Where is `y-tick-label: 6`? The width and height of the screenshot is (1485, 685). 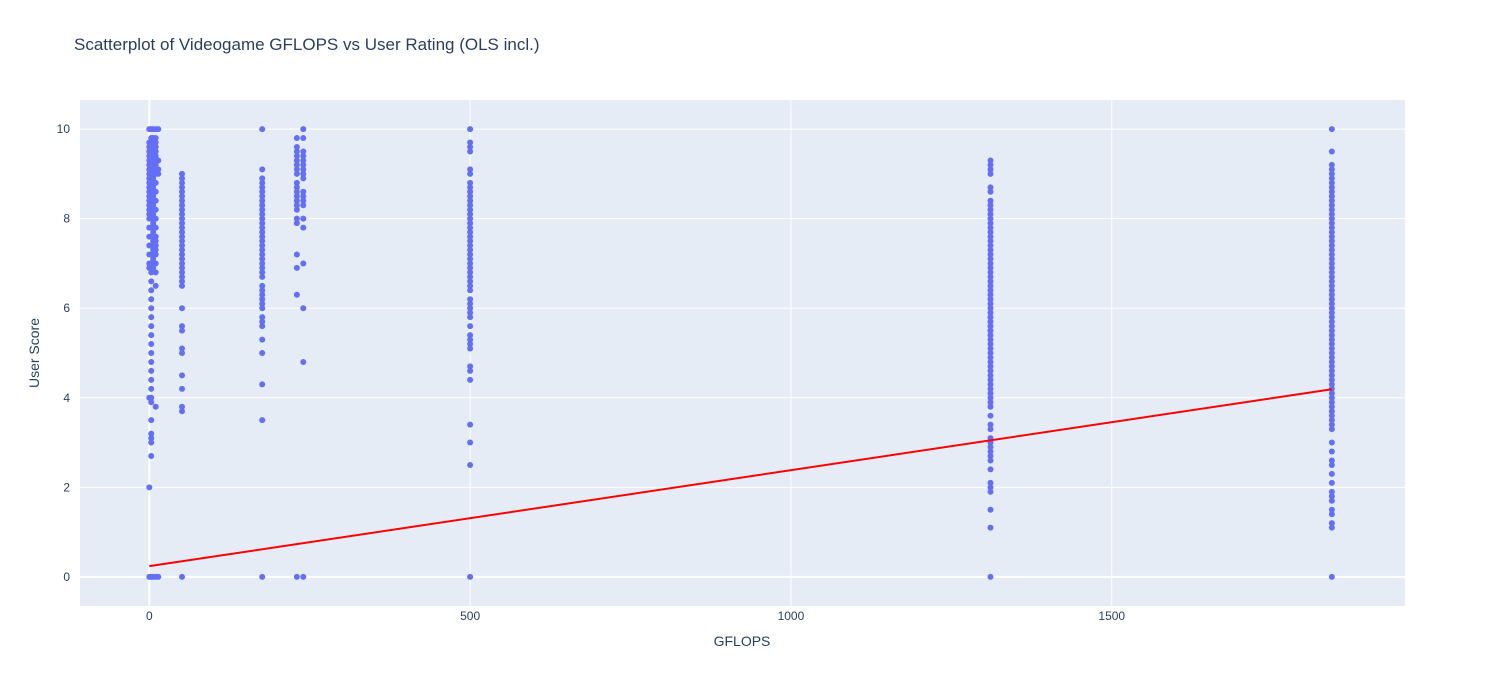
y-tick-label: 6 is located at coordinates (66, 308).